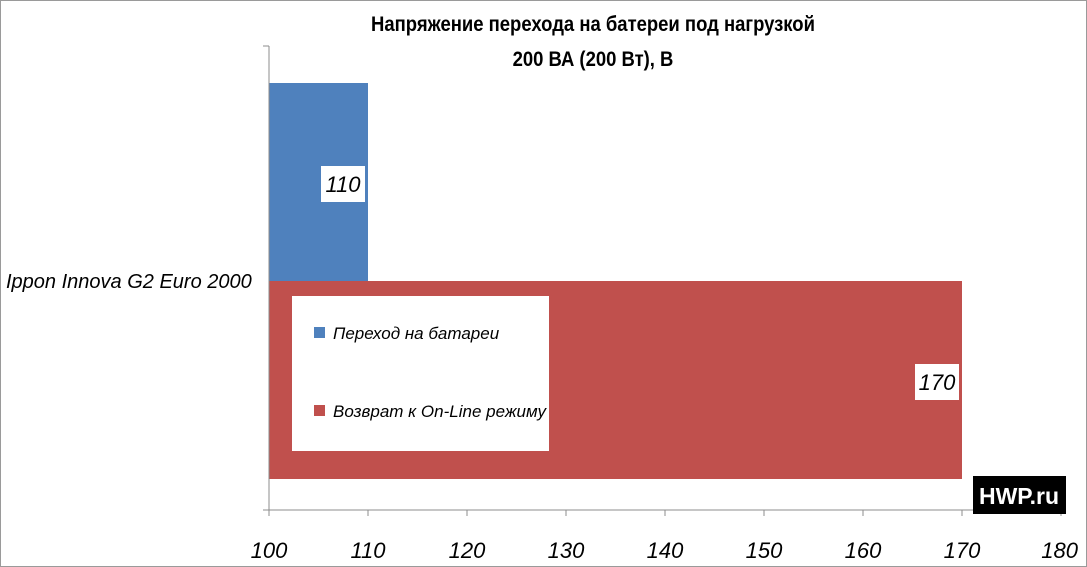  Describe the element at coordinates (440, 411) in the screenshot. I see `legend-label: Возврат к On-Line режиму` at that location.